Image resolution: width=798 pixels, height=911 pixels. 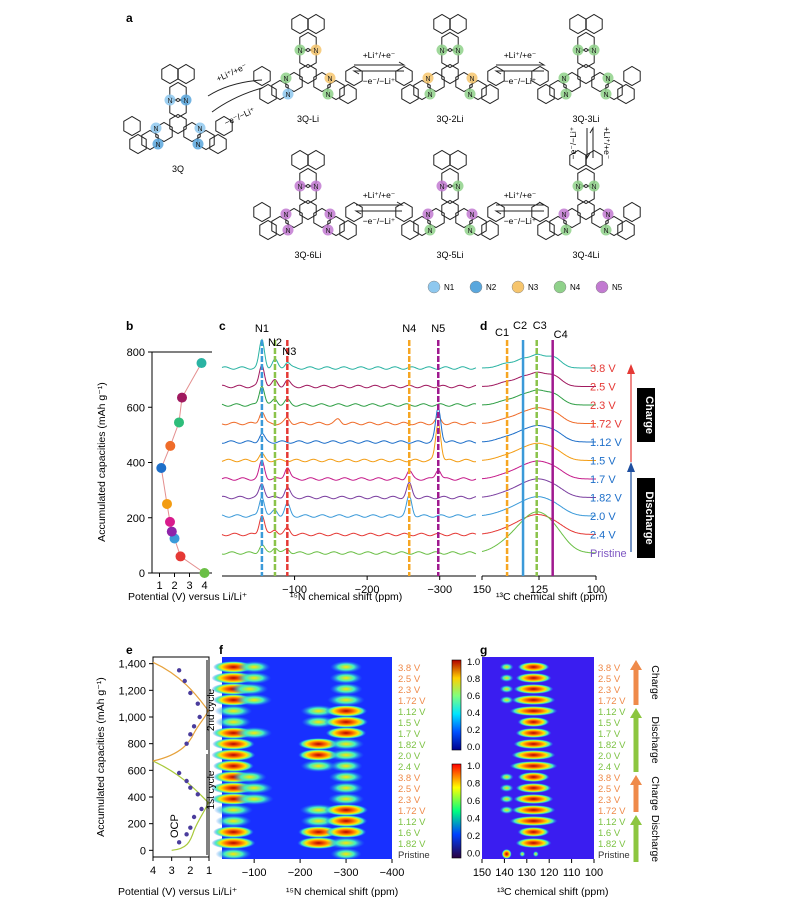 What do you see at coordinates (449, 287) in the screenshot?
I see `legend-label: N1` at bounding box center [449, 287].